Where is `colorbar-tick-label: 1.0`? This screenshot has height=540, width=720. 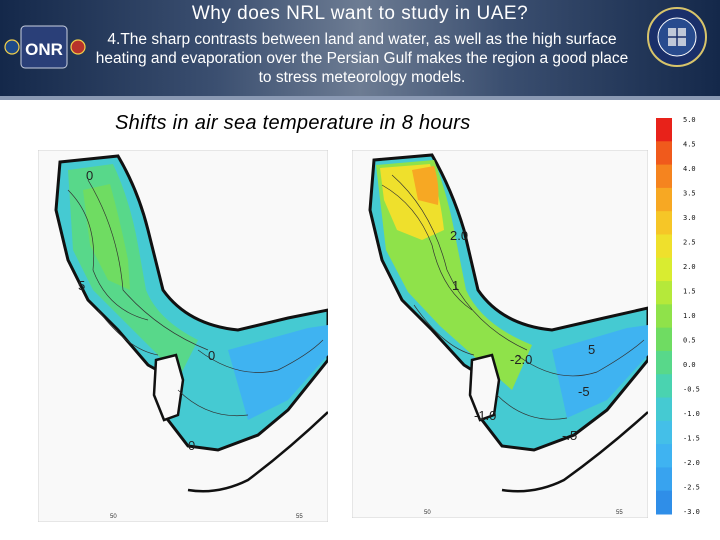
colorbar-tick-label: 1.0 is located at coordinates (689, 316).